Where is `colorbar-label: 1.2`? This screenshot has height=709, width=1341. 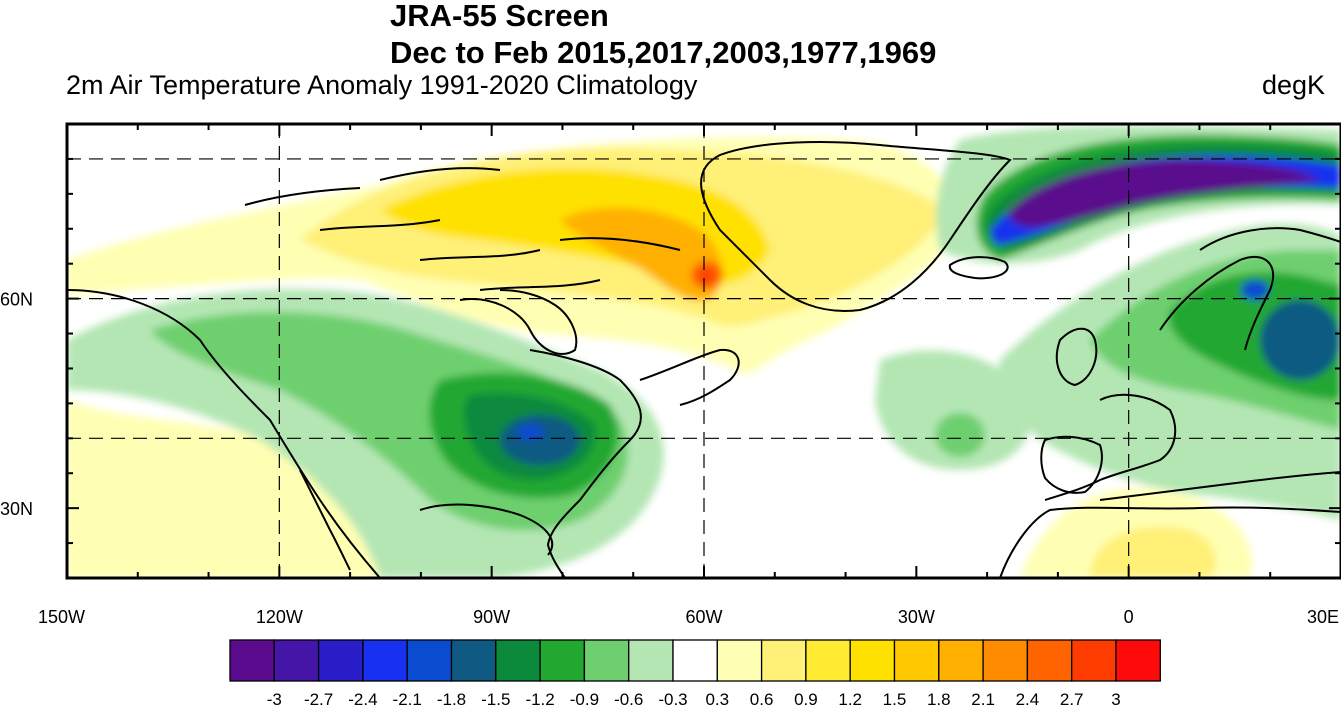 colorbar-label: 1.2 is located at coordinates (850, 699).